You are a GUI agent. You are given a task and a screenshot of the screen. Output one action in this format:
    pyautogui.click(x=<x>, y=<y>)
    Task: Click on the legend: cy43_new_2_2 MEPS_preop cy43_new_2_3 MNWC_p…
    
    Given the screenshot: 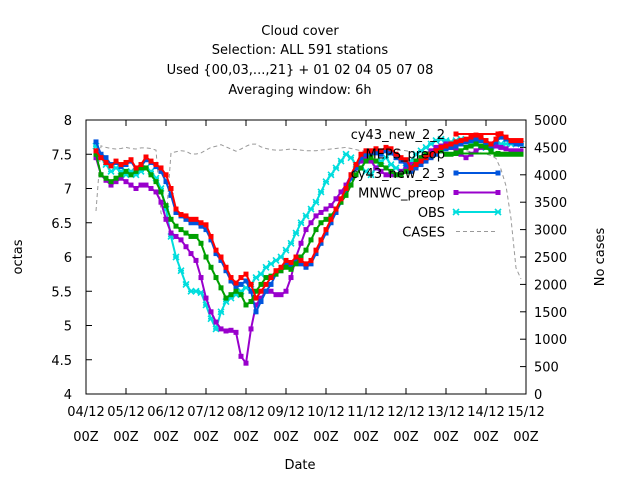 What is the action you would take?
    pyautogui.click(x=426, y=184)
    